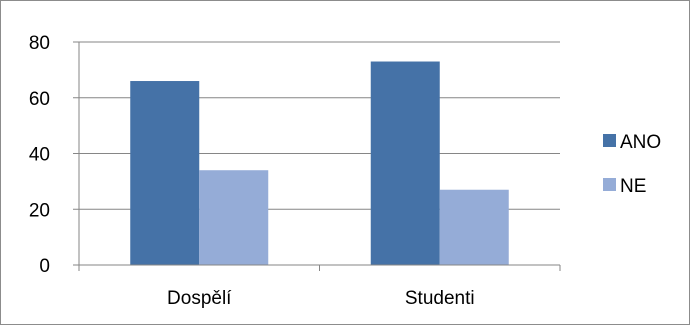  I want to click on x-category-label: Studenti, so click(440, 298).